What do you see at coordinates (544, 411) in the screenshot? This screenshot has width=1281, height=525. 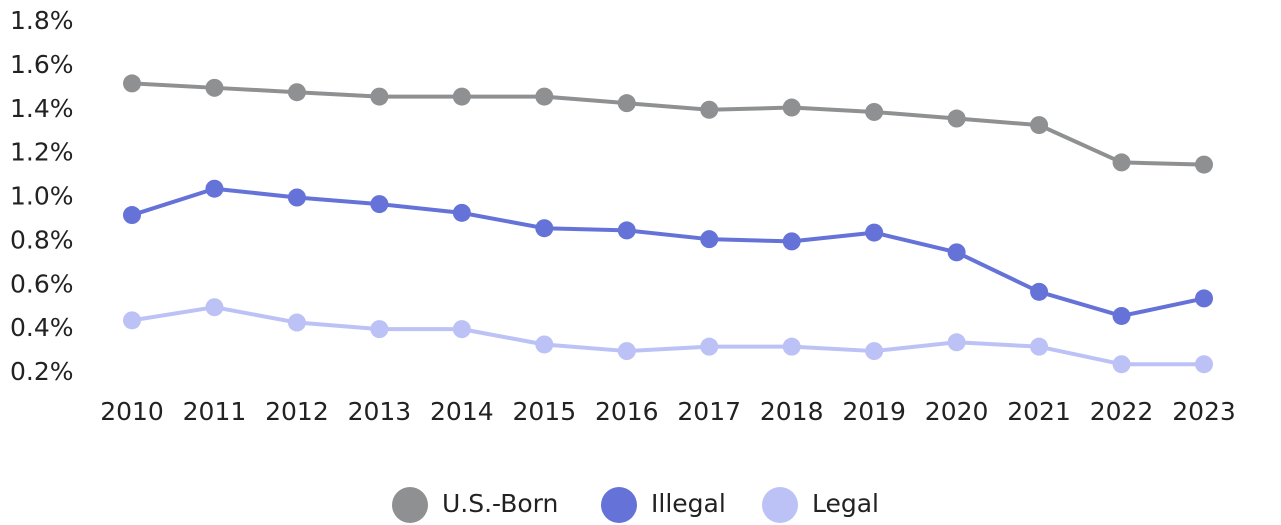 I see `x-tick-label: 2015` at bounding box center [544, 411].